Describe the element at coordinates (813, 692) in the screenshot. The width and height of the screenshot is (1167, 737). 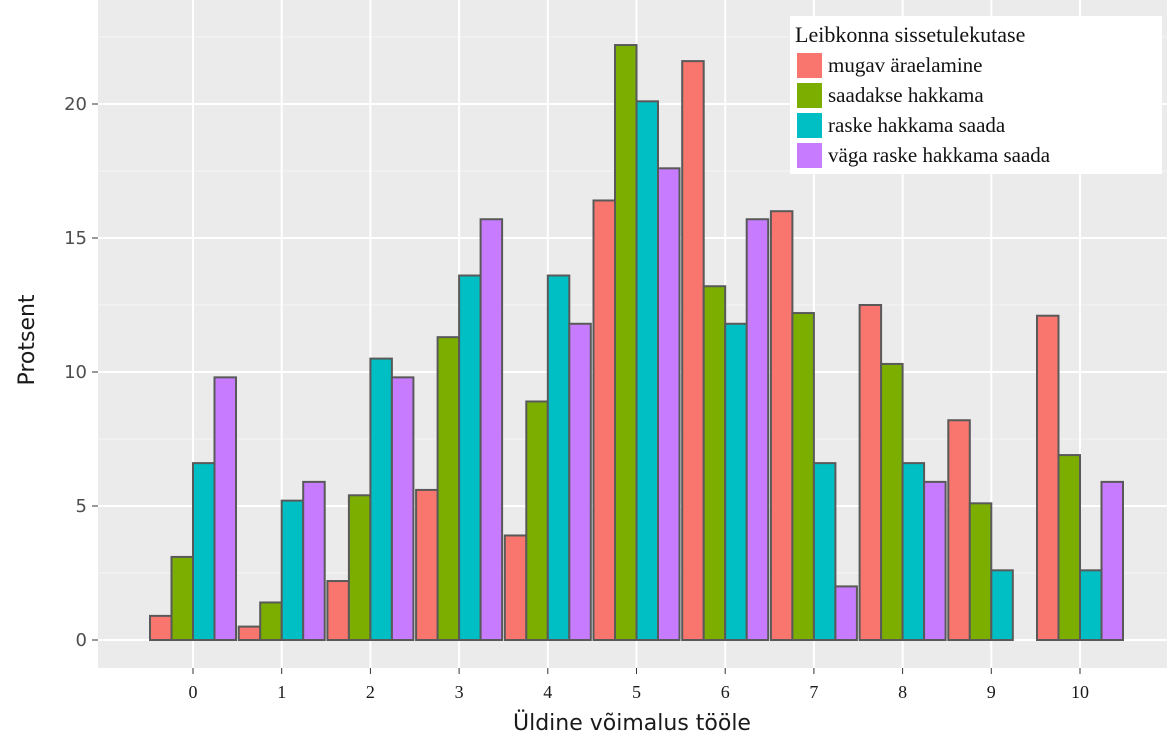
I see `x-tick-label: 7` at that location.